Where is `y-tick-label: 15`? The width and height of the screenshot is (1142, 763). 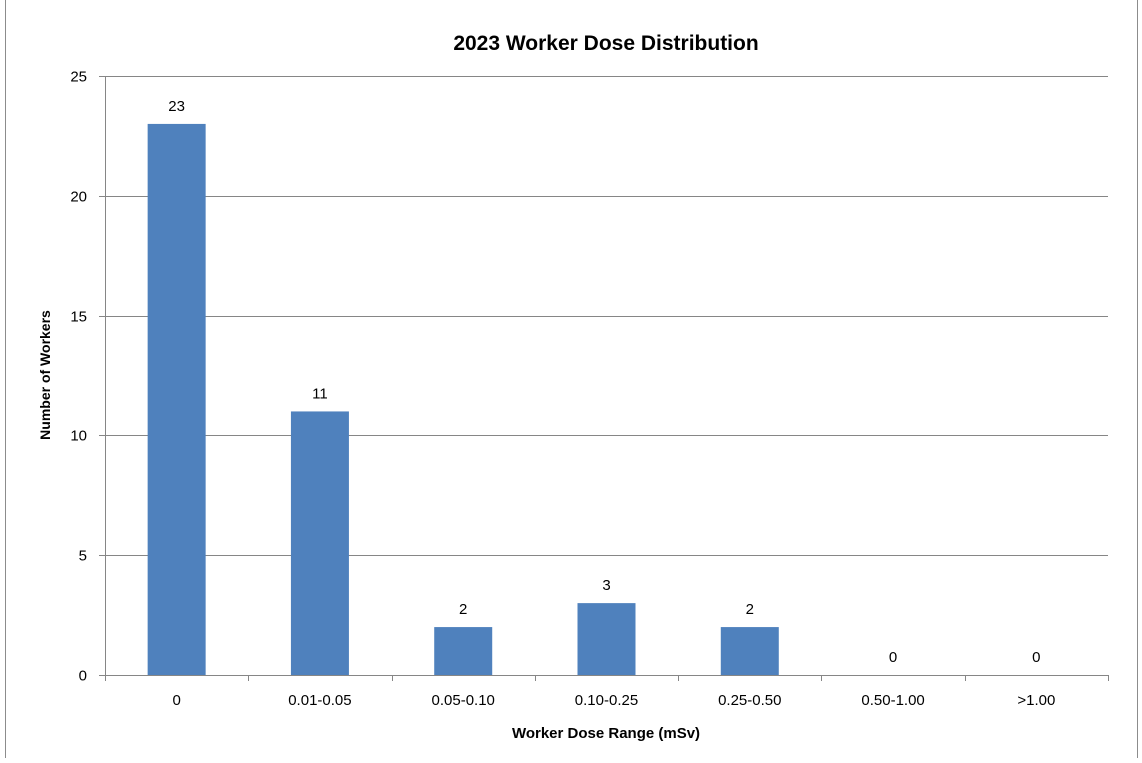 y-tick-label: 15 is located at coordinates (78, 317).